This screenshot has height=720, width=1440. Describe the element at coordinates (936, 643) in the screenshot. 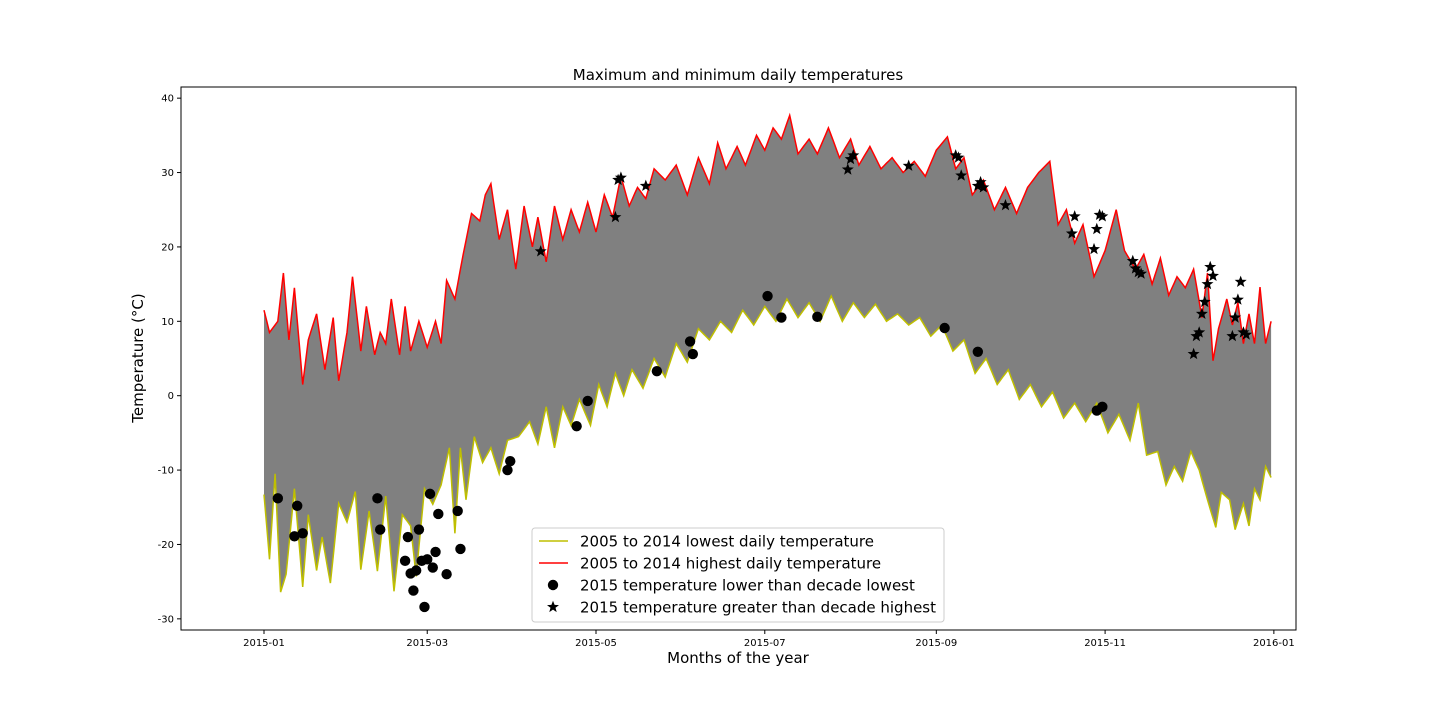

I see `x-tick-label: 2015-09` at that location.